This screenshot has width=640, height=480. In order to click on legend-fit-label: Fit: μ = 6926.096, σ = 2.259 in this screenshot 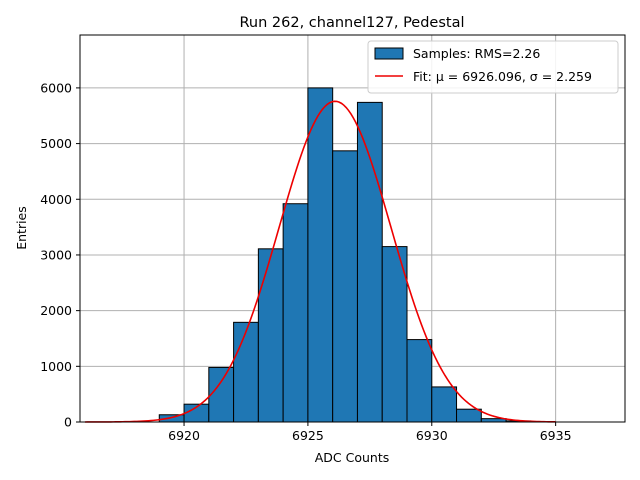, I will do `click(502, 76)`.